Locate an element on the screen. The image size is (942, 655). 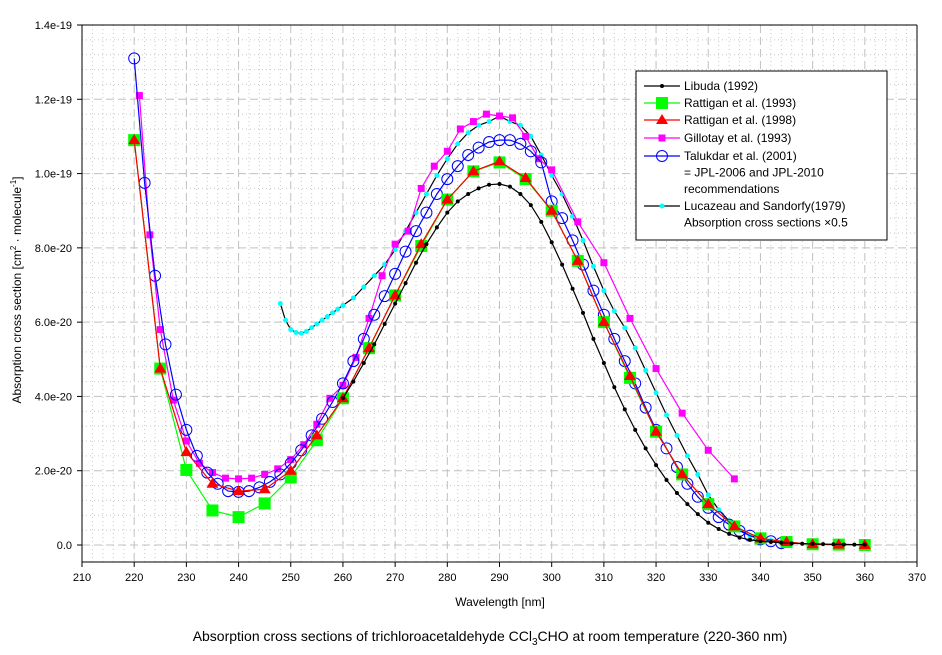
legend-label: Talukdar et al. (2001) is located at coordinates (740, 156).